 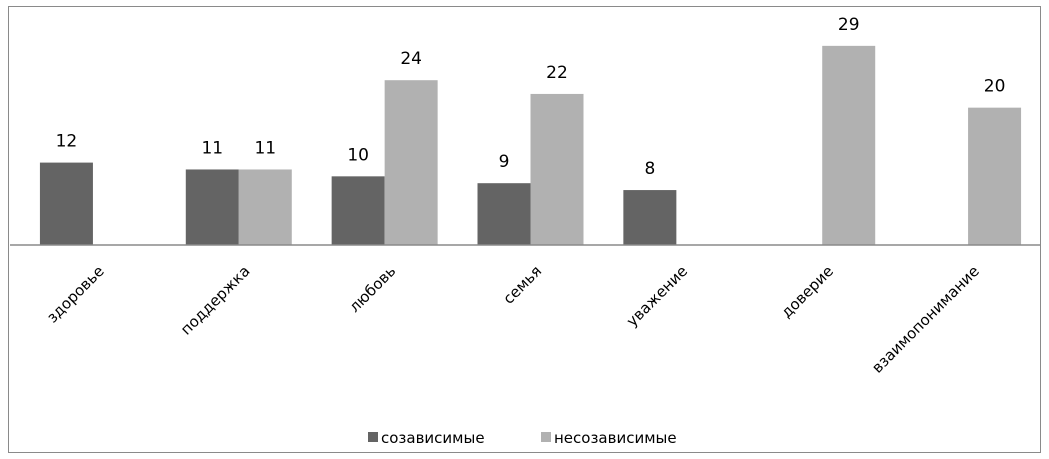 What do you see at coordinates (358, 155) in the screenshot?
I see `value-label-любовь-созависимые: 10` at bounding box center [358, 155].